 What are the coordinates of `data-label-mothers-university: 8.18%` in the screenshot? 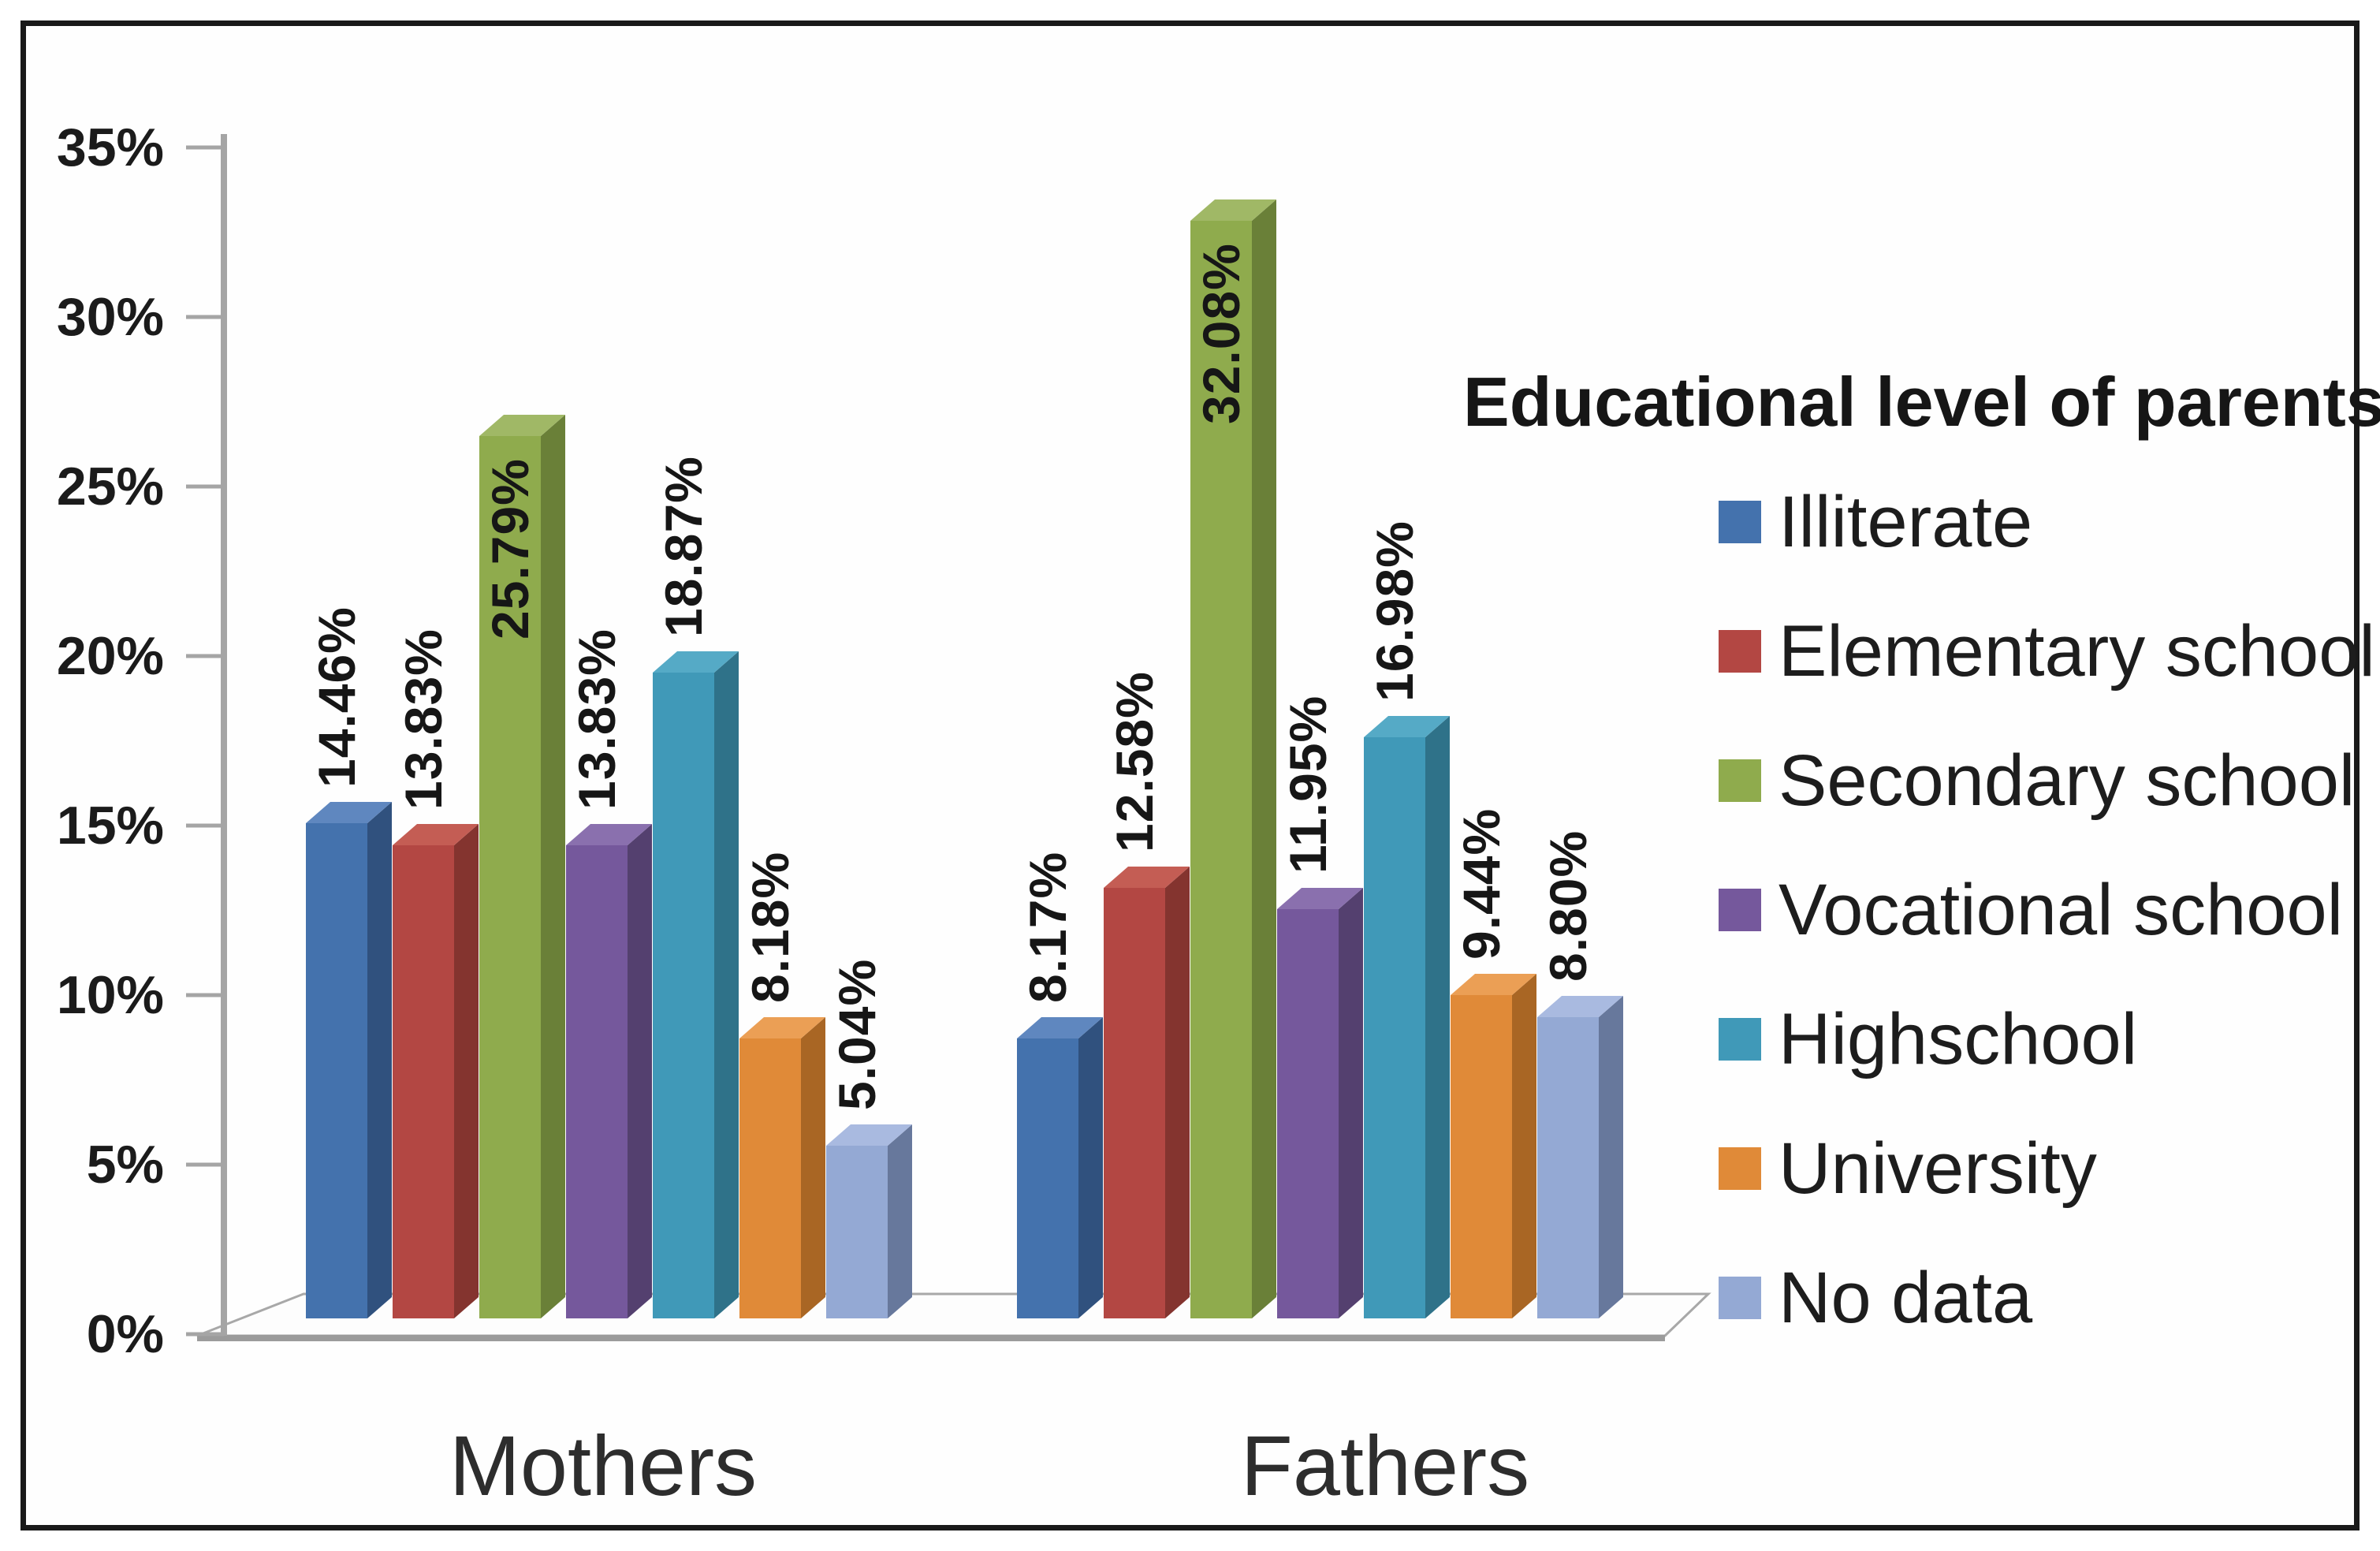 It's located at (770, 927).